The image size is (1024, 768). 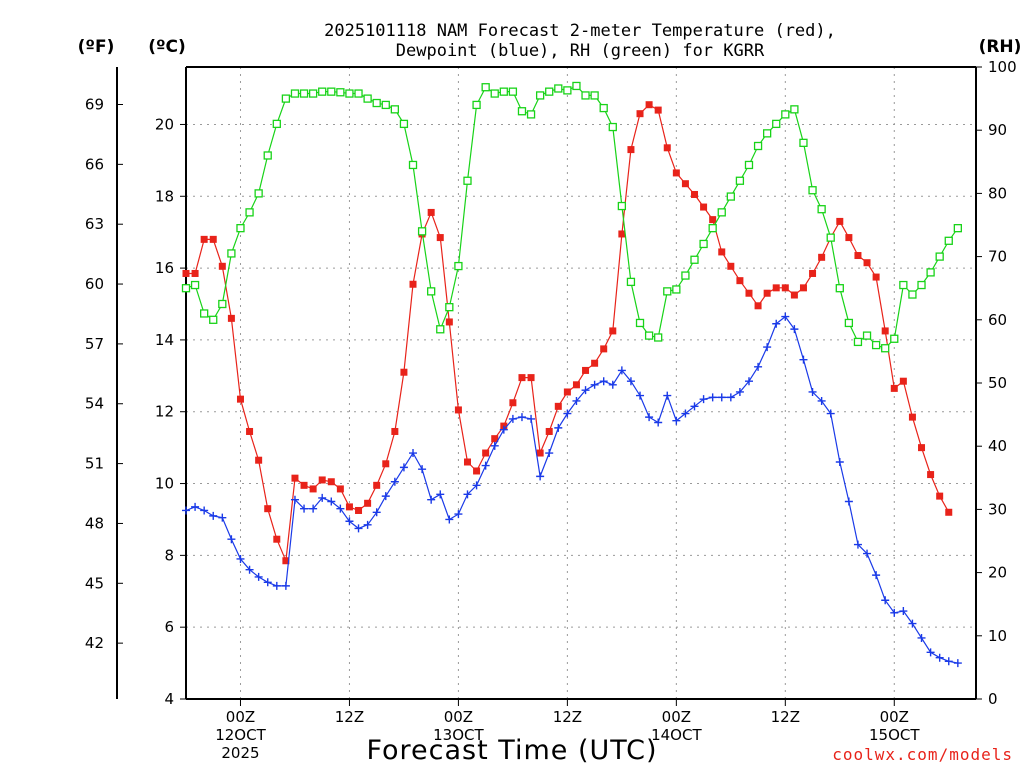 What do you see at coordinates (94, 404) in the screenshot?
I see `fahrenheit-tick-label: 54` at bounding box center [94, 404].